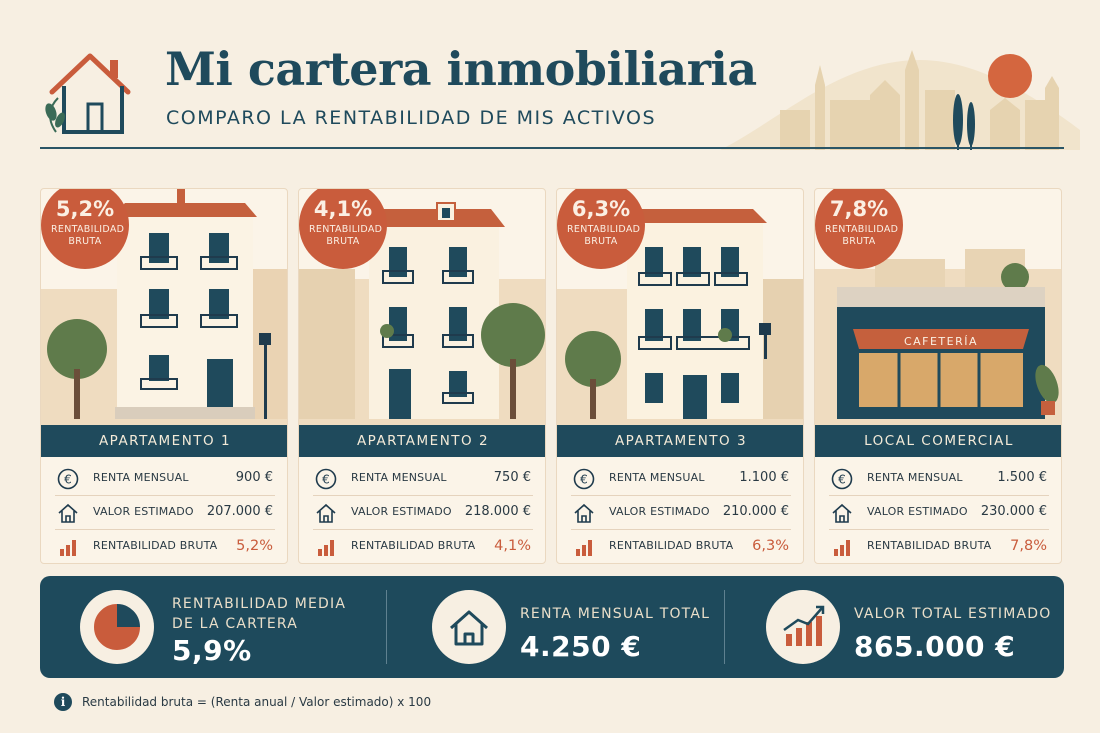  What do you see at coordinates (239, 511) in the screenshot?
I see `row-value: 207.000 €` at bounding box center [239, 511].